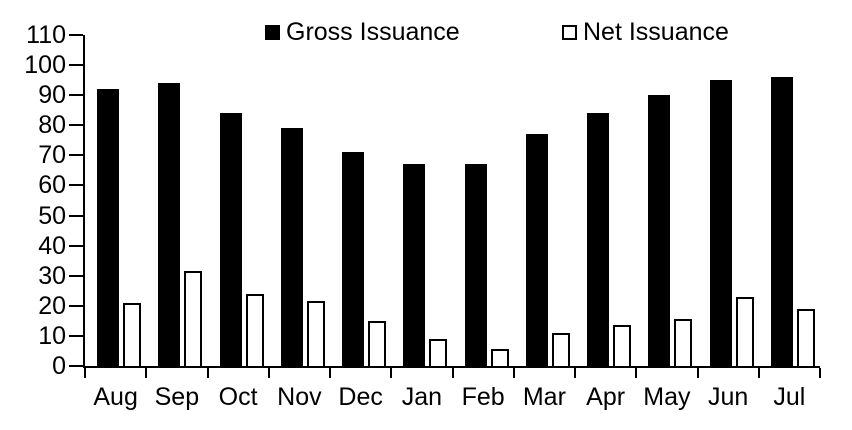  I want to click on y-axis-label: 100, so click(45, 65).